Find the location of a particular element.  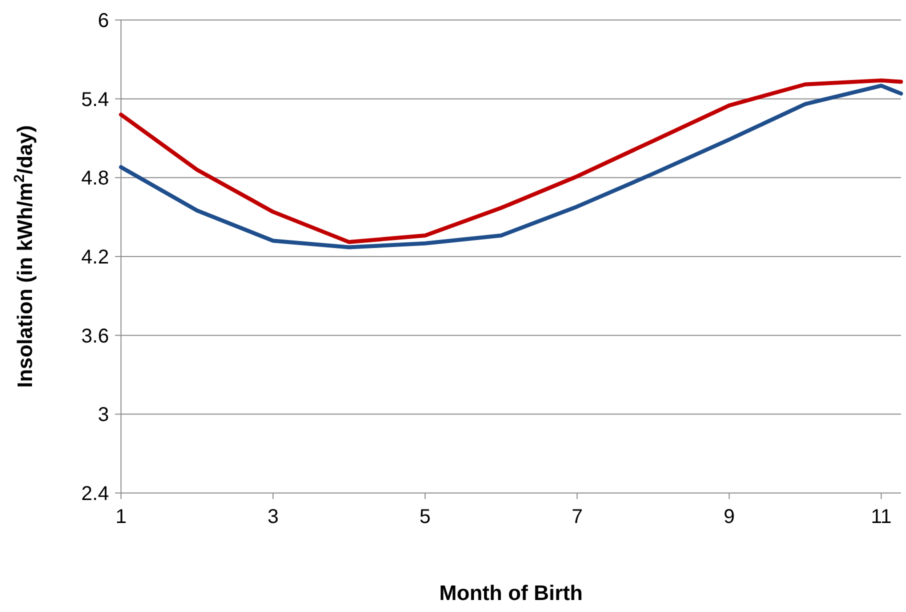

x-tick-label: 5 is located at coordinates (425, 517).